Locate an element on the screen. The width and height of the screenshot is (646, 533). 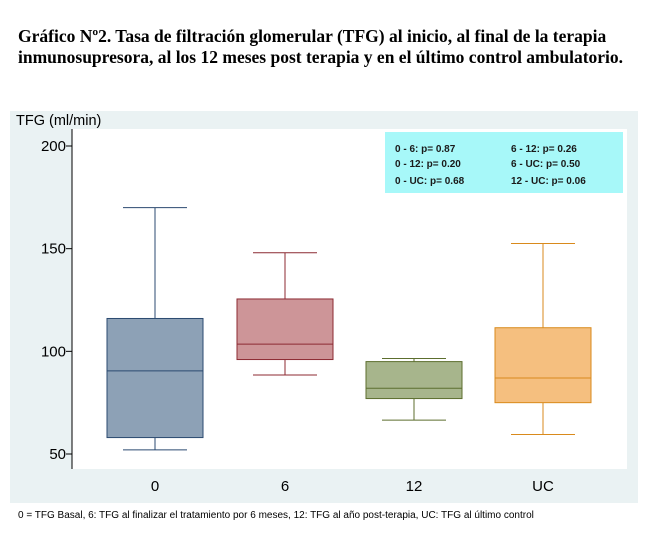
p-value-0-6: 0 - 6: p= 0.87 is located at coordinates (425, 149).